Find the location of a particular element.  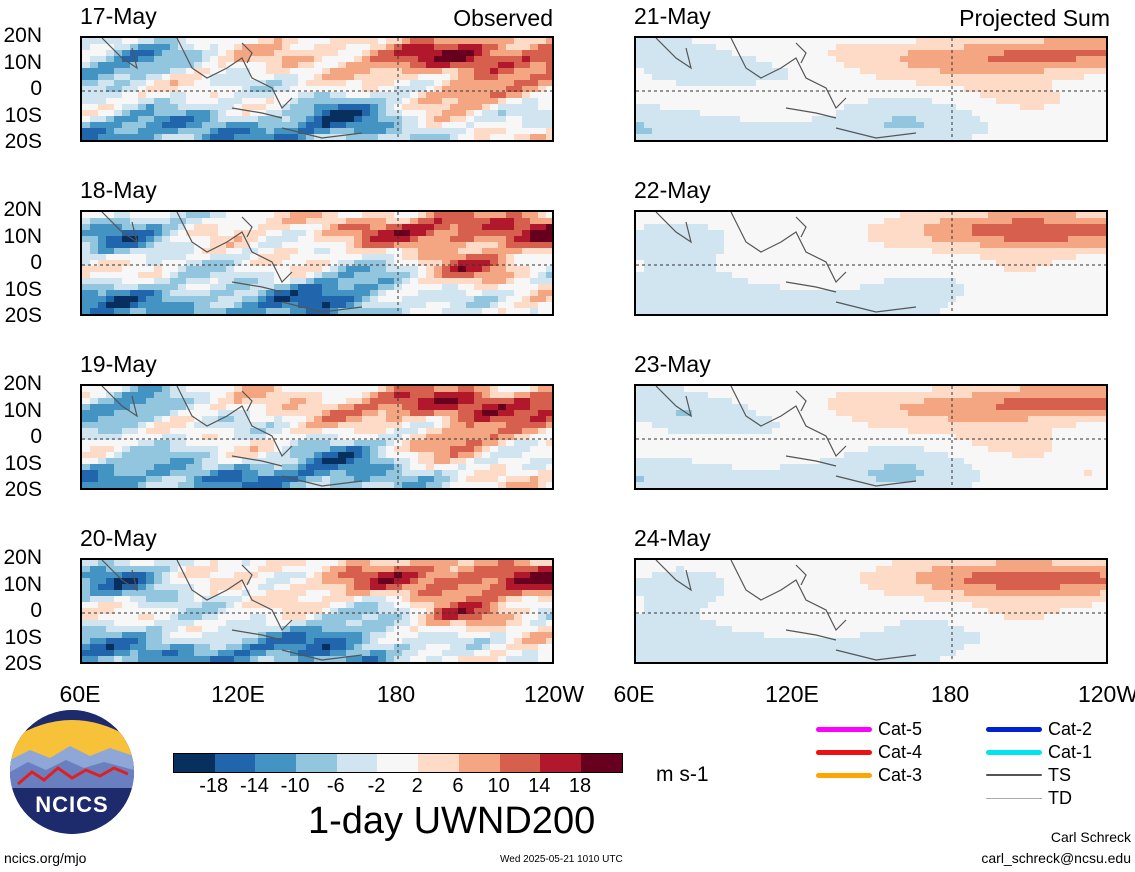

panel-date-label: 18-May is located at coordinates (118, 190).